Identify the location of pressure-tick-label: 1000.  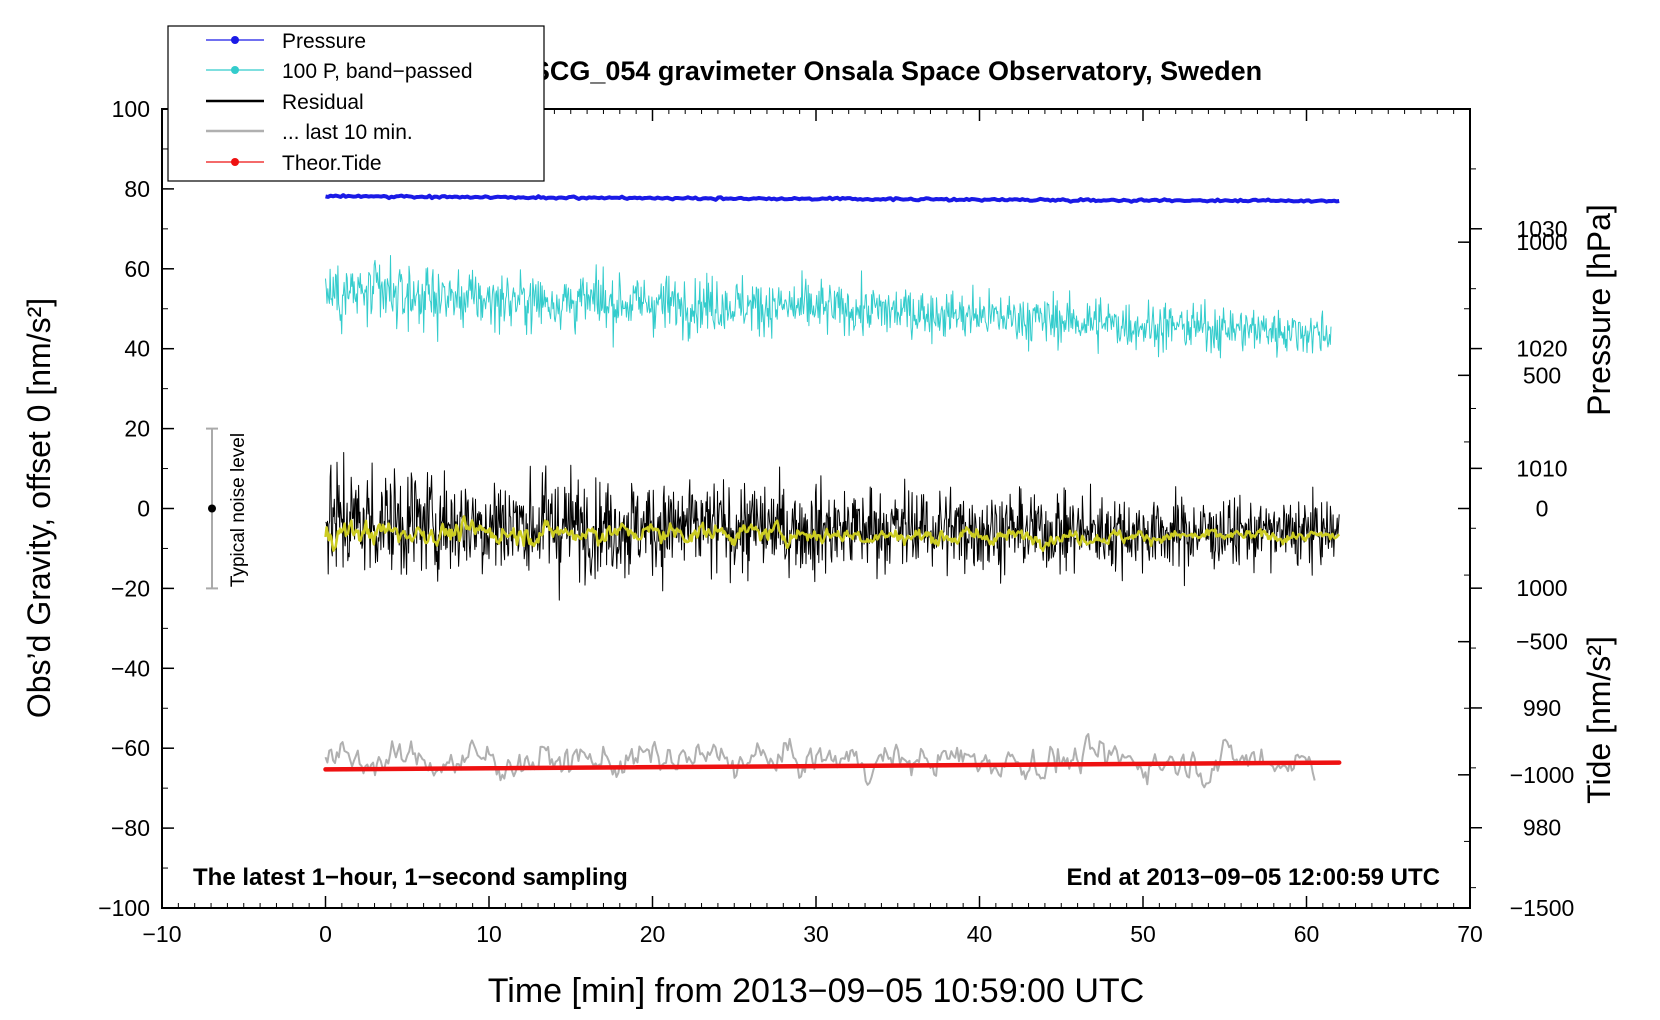
(1541, 588).